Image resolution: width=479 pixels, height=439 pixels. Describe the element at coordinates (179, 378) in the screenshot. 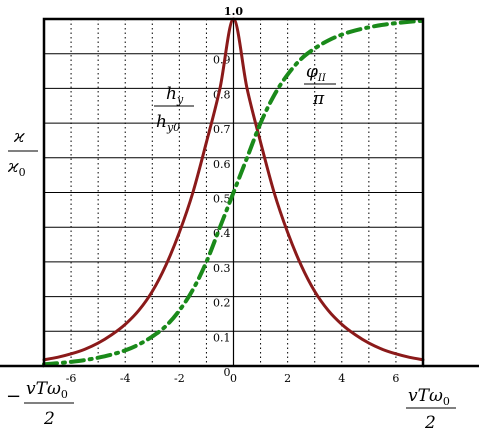

I see `x-tick-label: -2` at that location.